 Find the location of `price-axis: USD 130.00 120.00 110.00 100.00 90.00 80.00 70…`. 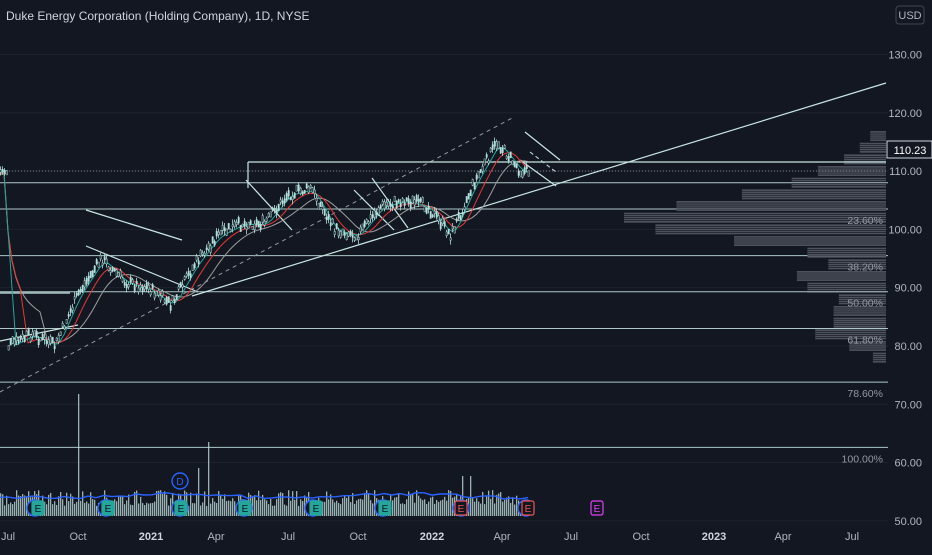

price-axis: USD 130.00 120.00 110.00 100.00 90.00 80.00 70… is located at coordinates (909, 275).